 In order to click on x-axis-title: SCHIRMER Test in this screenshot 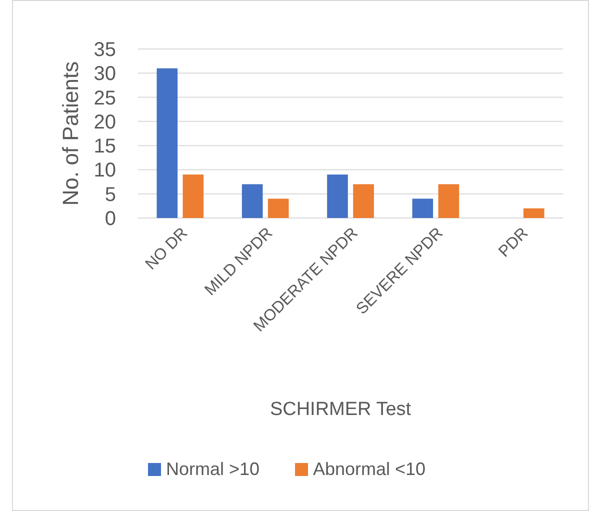, I will do `click(341, 409)`.